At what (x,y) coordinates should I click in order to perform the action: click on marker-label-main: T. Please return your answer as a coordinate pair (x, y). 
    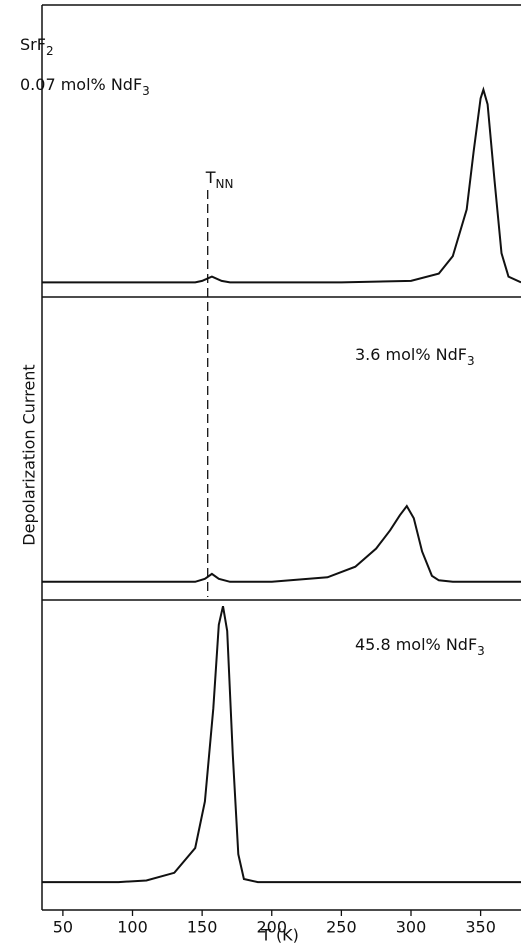
    Looking at the image, I should click on (210, 177).